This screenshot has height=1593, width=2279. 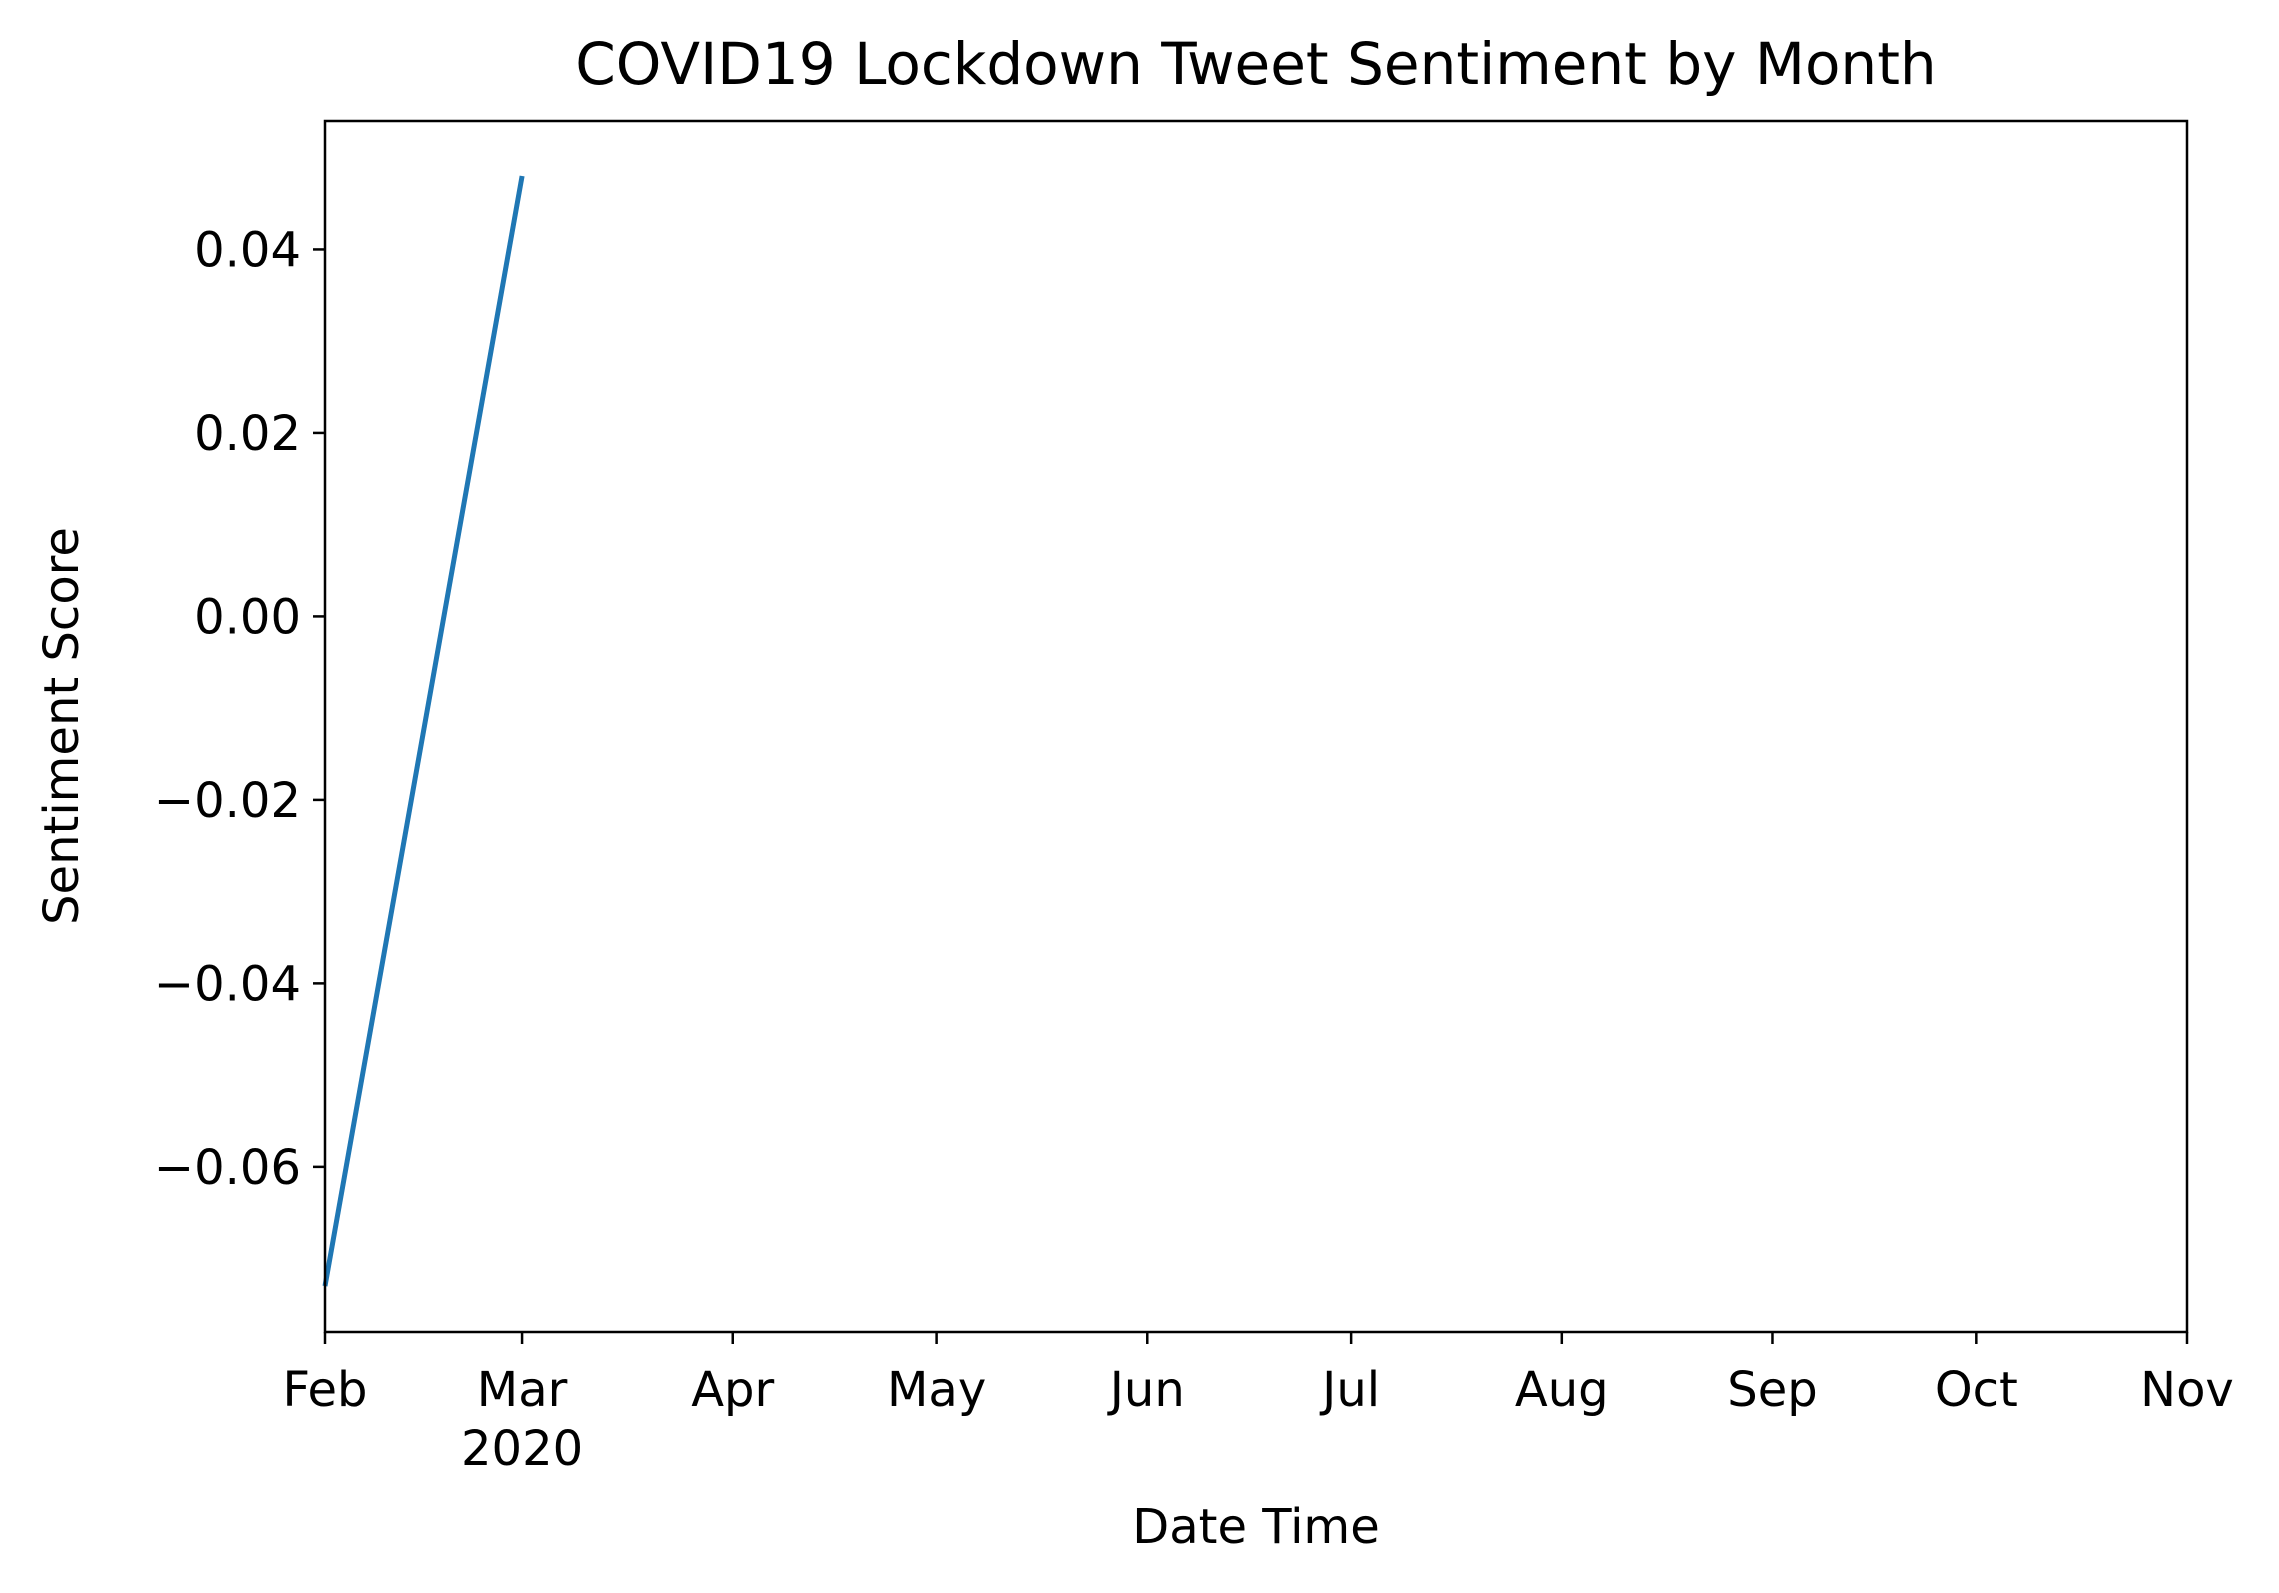 I want to click on x-tick-label: Jul, so click(x=1349, y=1390).